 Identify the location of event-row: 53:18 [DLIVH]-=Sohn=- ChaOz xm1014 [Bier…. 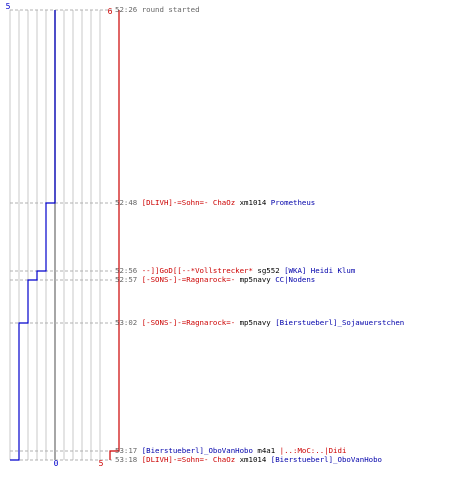
(248, 459).